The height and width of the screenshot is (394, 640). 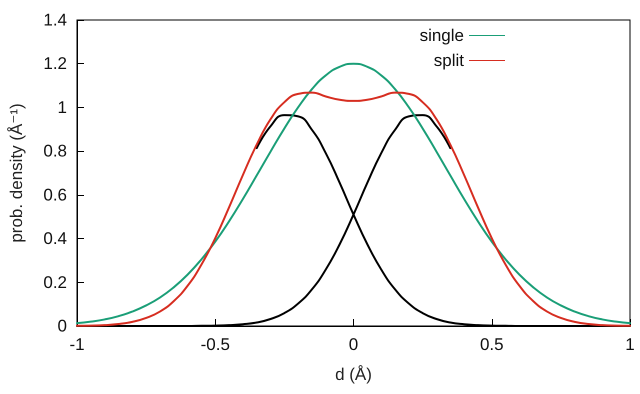 What do you see at coordinates (55, 20) in the screenshot?
I see `y-tick-label: 1.4` at bounding box center [55, 20].